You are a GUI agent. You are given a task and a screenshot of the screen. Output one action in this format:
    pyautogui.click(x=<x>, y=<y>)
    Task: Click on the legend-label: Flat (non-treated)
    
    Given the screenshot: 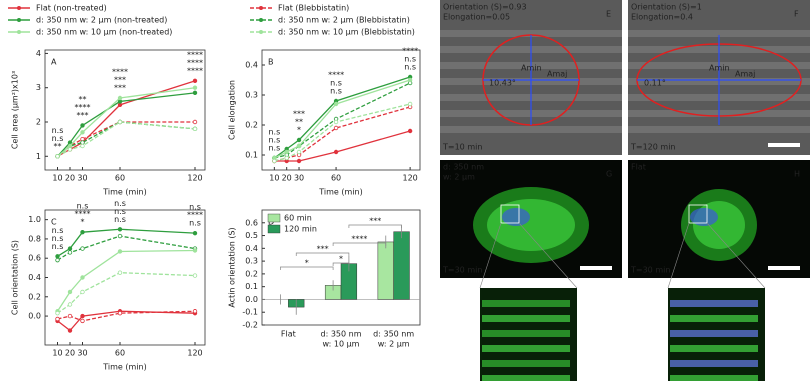 What is the action you would take?
    pyautogui.click(x=71, y=8)
    